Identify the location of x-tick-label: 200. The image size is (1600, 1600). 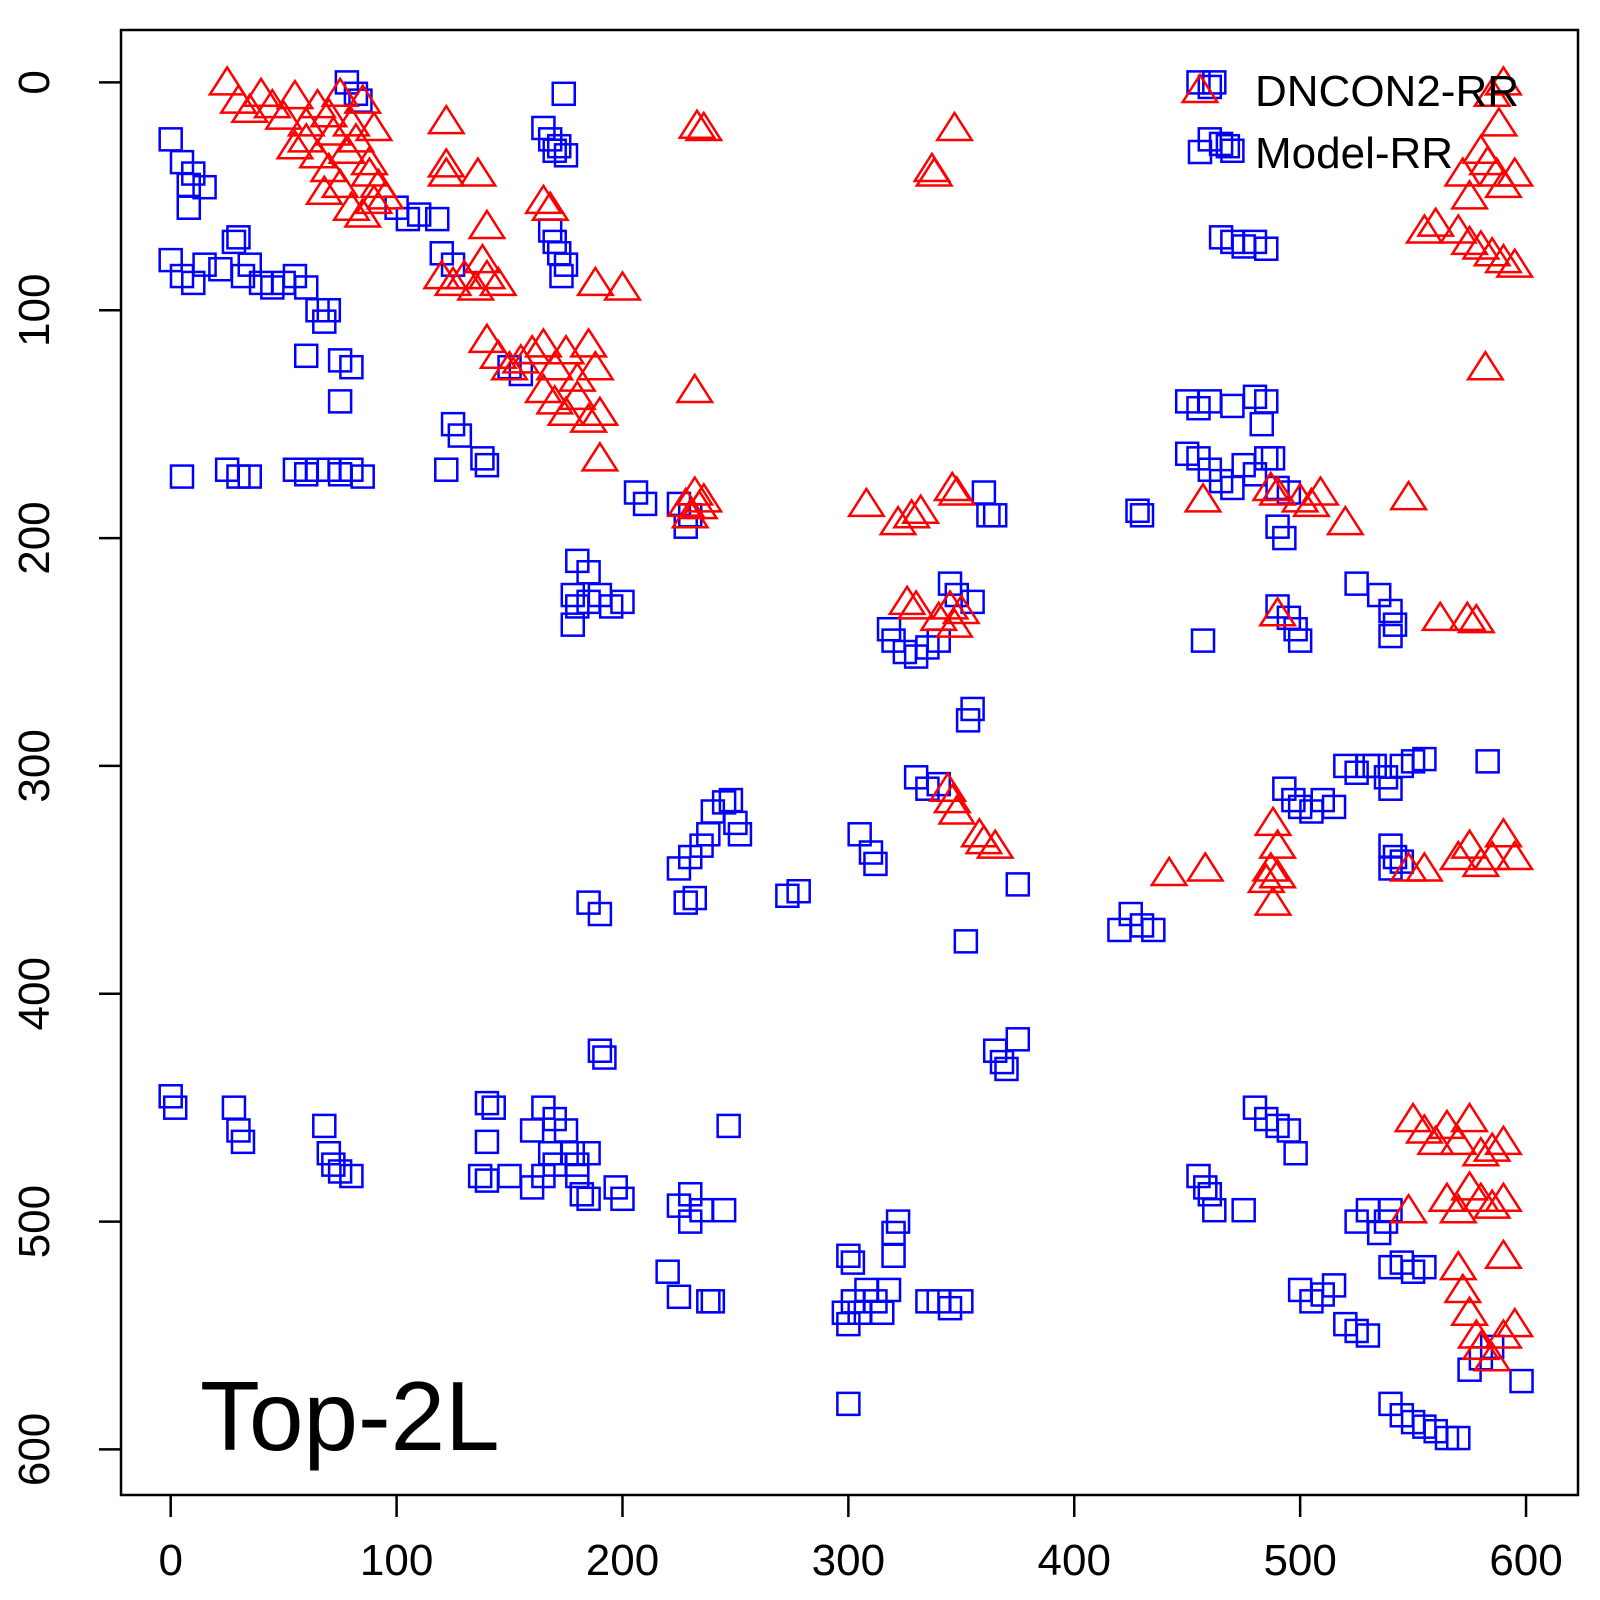
(622, 1560).